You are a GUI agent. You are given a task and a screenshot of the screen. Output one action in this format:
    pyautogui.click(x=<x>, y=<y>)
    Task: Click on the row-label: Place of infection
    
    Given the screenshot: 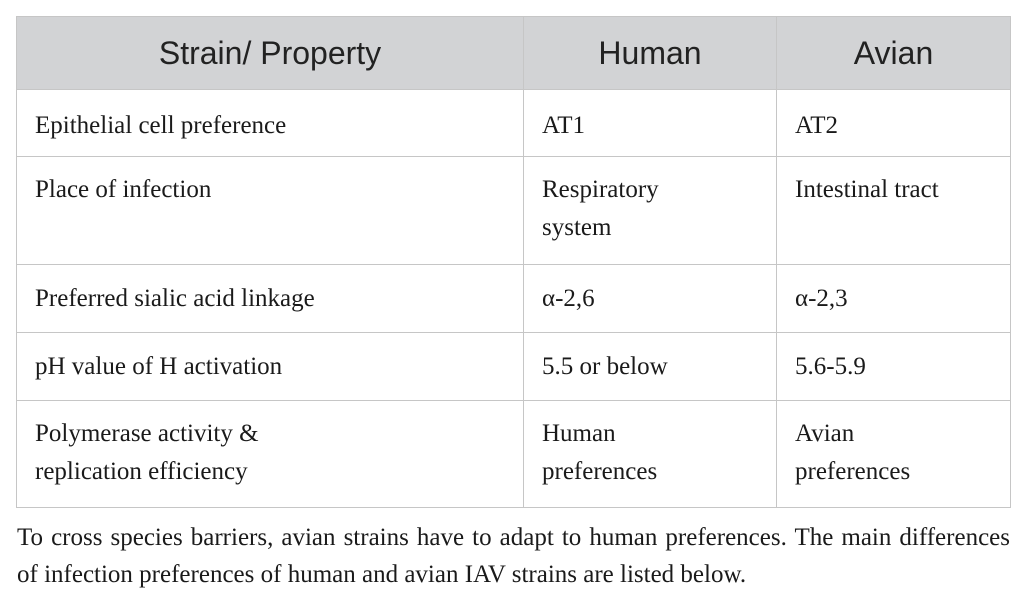 What is the action you would take?
    pyautogui.click(x=270, y=210)
    